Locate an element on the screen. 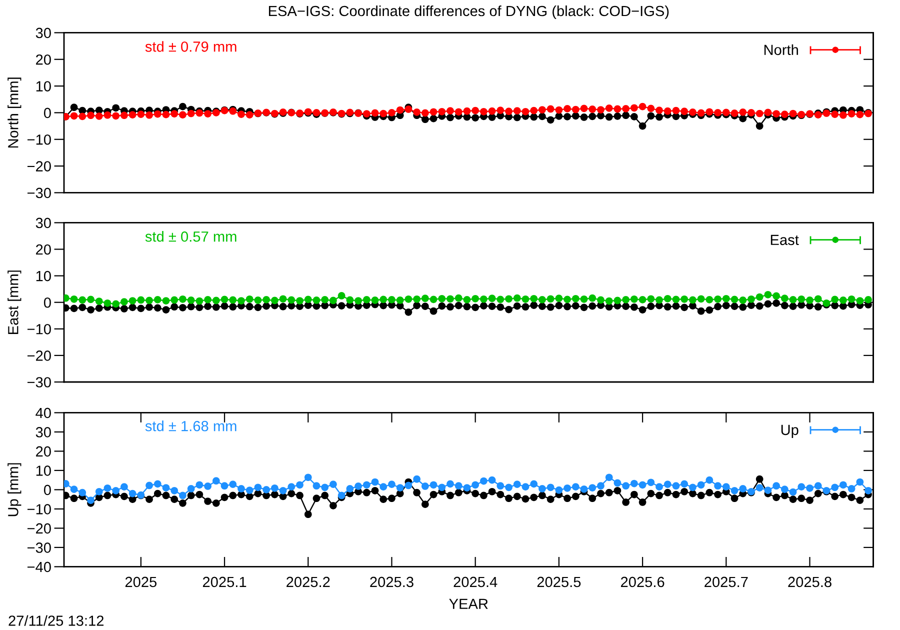  annotation: std ± 0.79 mm is located at coordinates (190, 46).